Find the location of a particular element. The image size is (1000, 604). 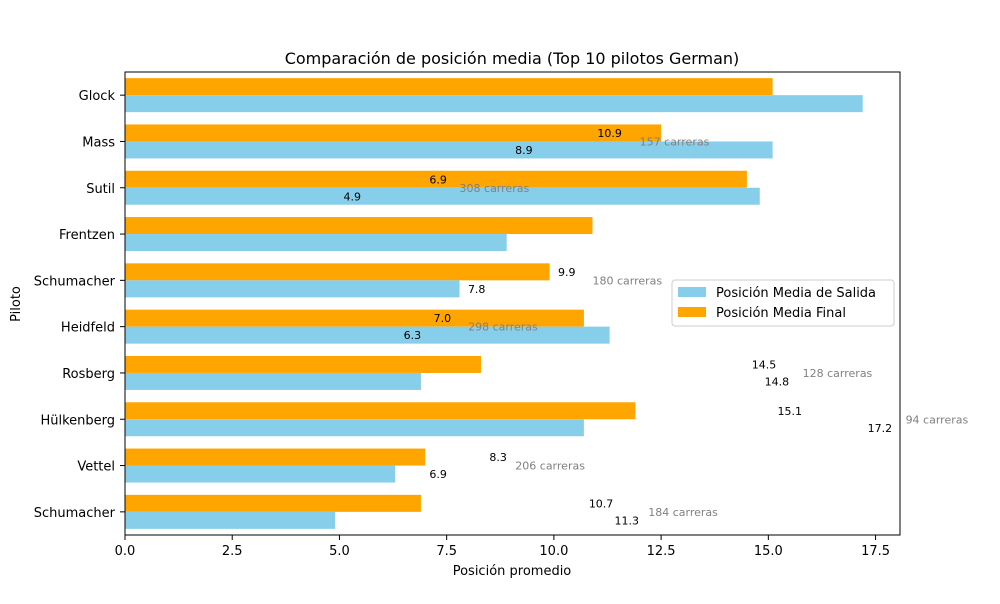

value-label: 4.9 is located at coordinates (353, 196).